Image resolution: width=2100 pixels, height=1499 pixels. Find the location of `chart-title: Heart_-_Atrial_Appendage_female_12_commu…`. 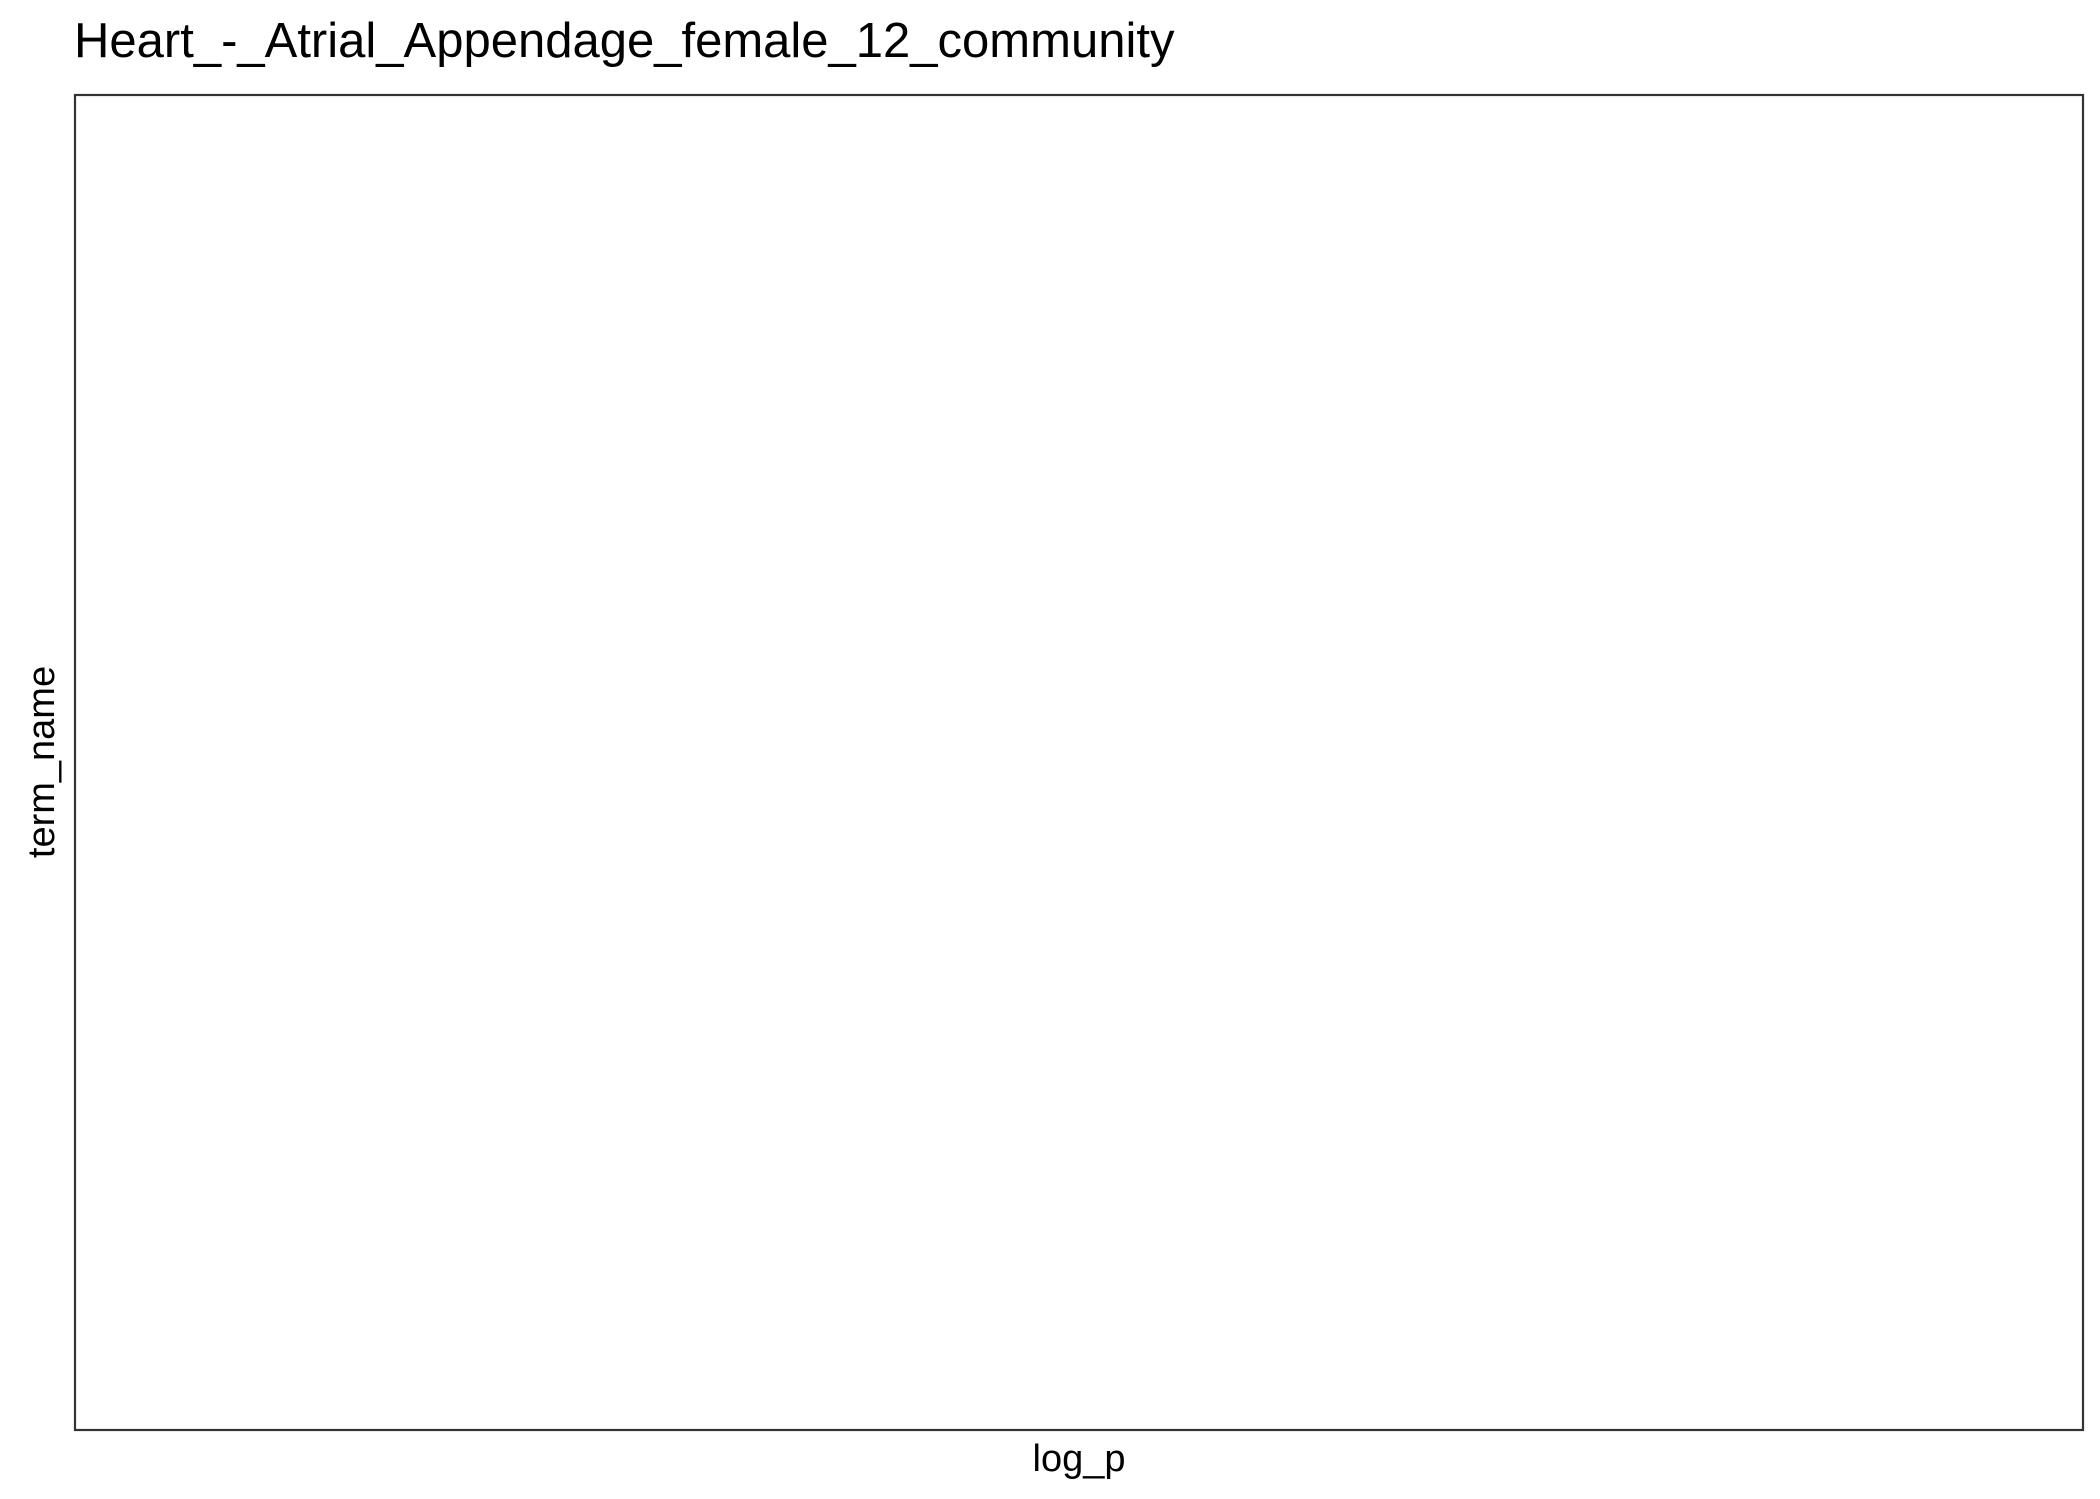

chart-title: Heart_-_Atrial_Appendage_female_12_commu… is located at coordinates (624, 41).